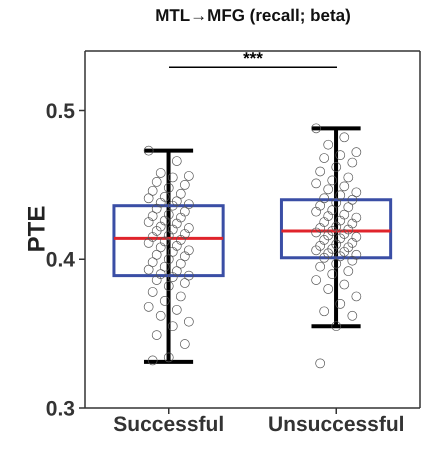  I want to click on x-tick-label: Successful, so click(168, 424).